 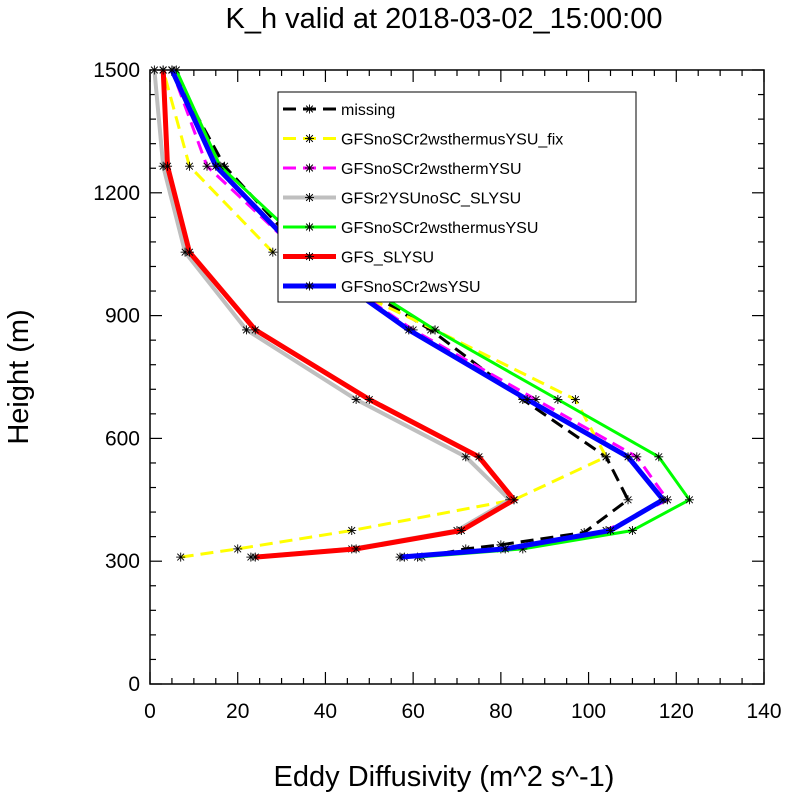 What do you see at coordinates (134, 684) in the screenshot?
I see `y-tick-label: 0` at bounding box center [134, 684].